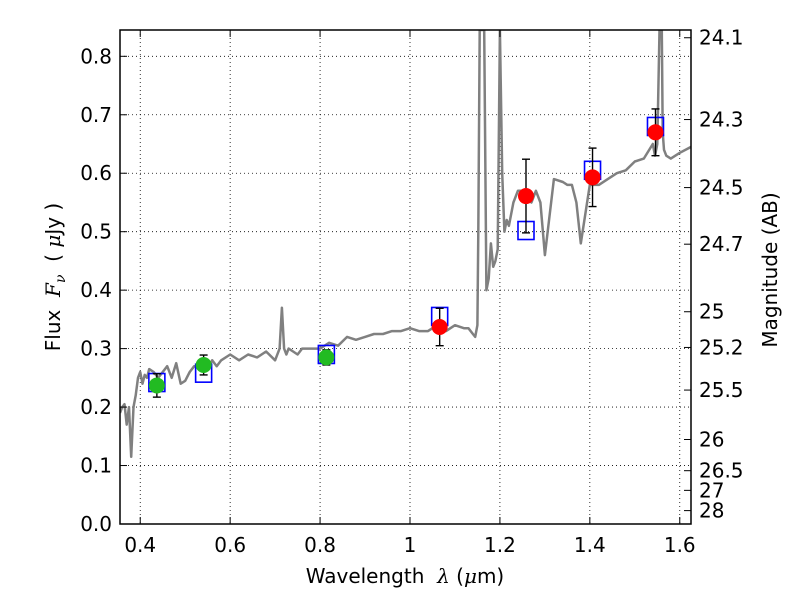 Image resolution: width=800 pixels, height=600 pixels. I want to click on mag-tick-label: 25.2, so click(721, 347).